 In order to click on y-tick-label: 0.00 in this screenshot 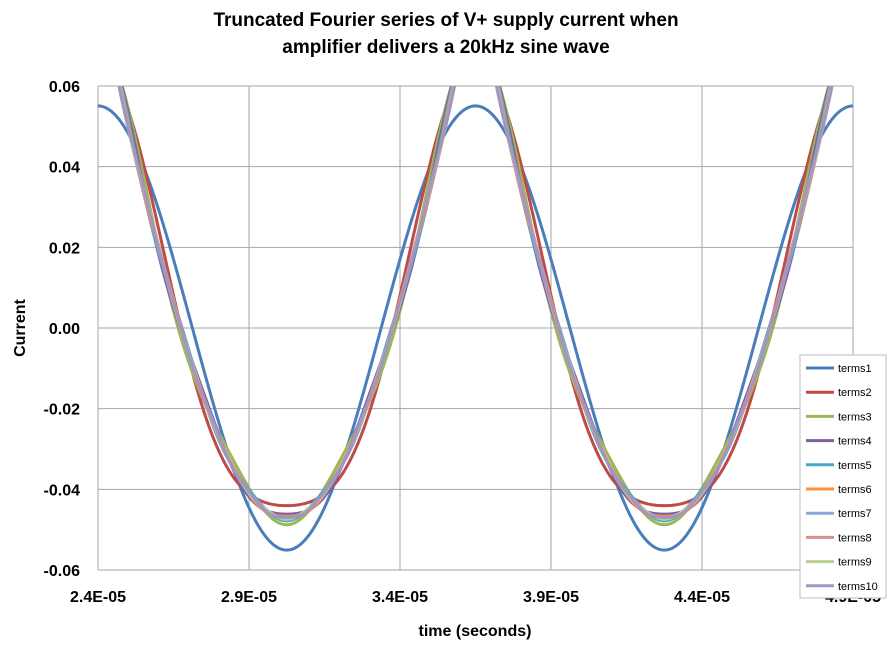, I will do `click(64, 329)`.